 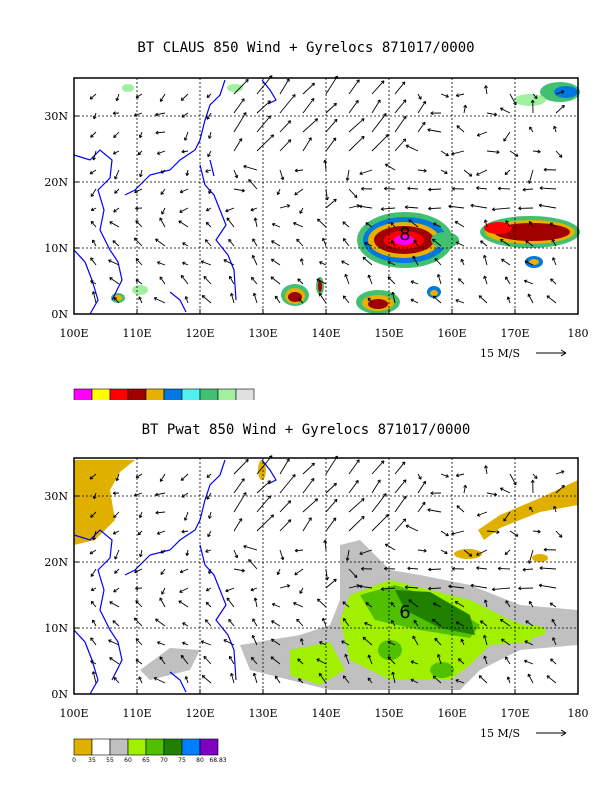 What do you see at coordinates (451, 713) in the screenshot?
I see `x-tick-label: 160E` at bounding box center [451, 713].